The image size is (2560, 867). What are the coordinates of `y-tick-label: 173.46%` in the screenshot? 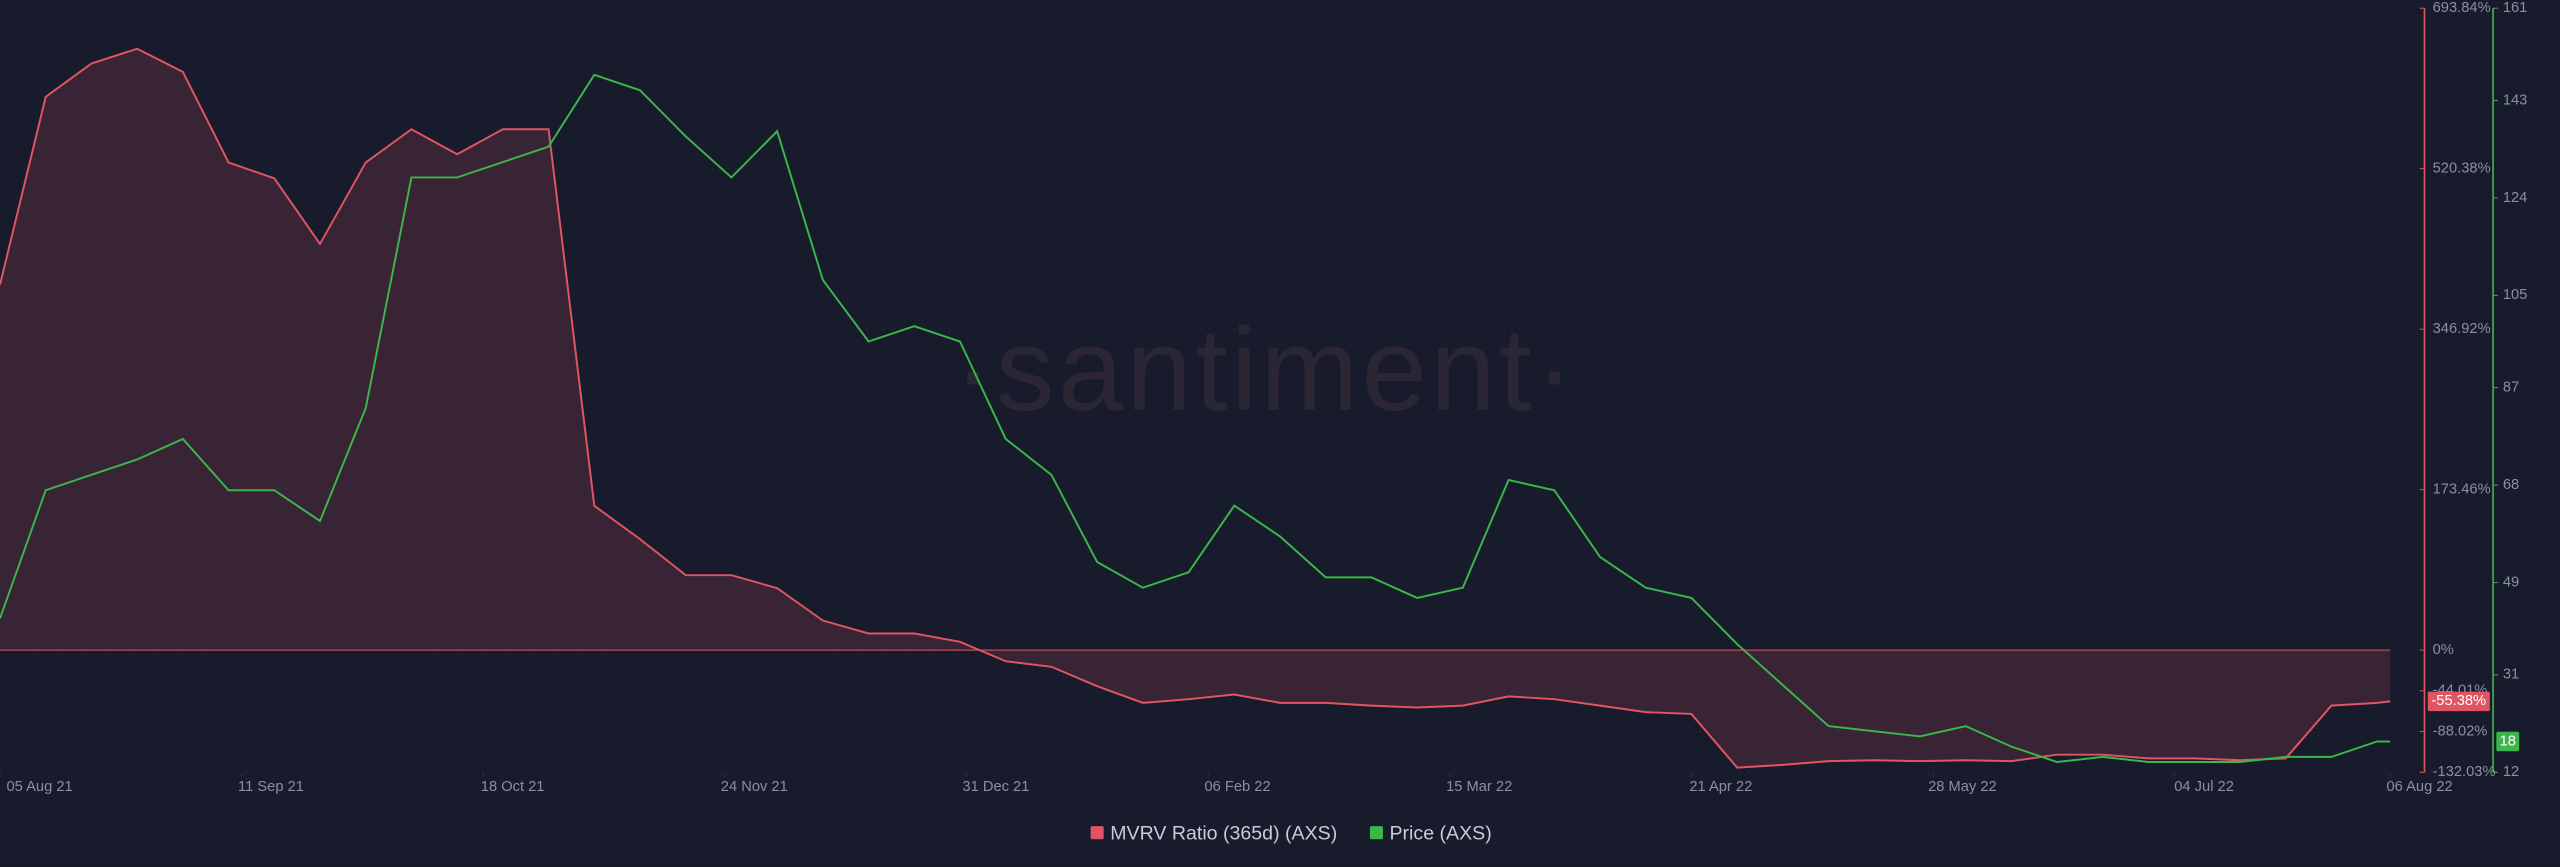 It's located at (2462, 490).